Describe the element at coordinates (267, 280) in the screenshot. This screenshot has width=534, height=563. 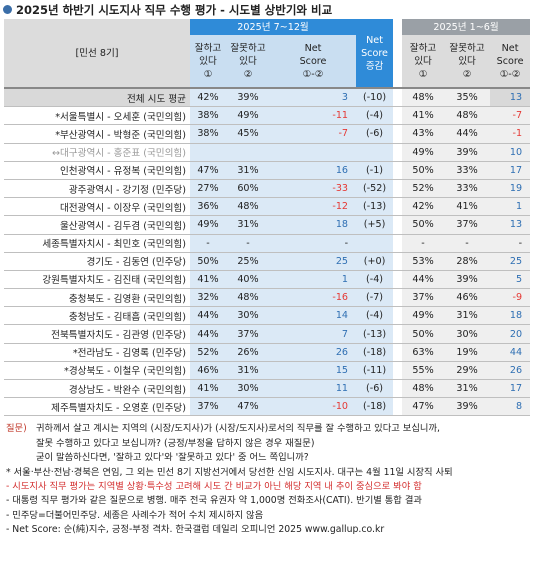
I see `table-row: 강원특별자치도 - 김진태 (국민의힘) 41% 40% 1 (-4) 44% 39% 5` at that location.